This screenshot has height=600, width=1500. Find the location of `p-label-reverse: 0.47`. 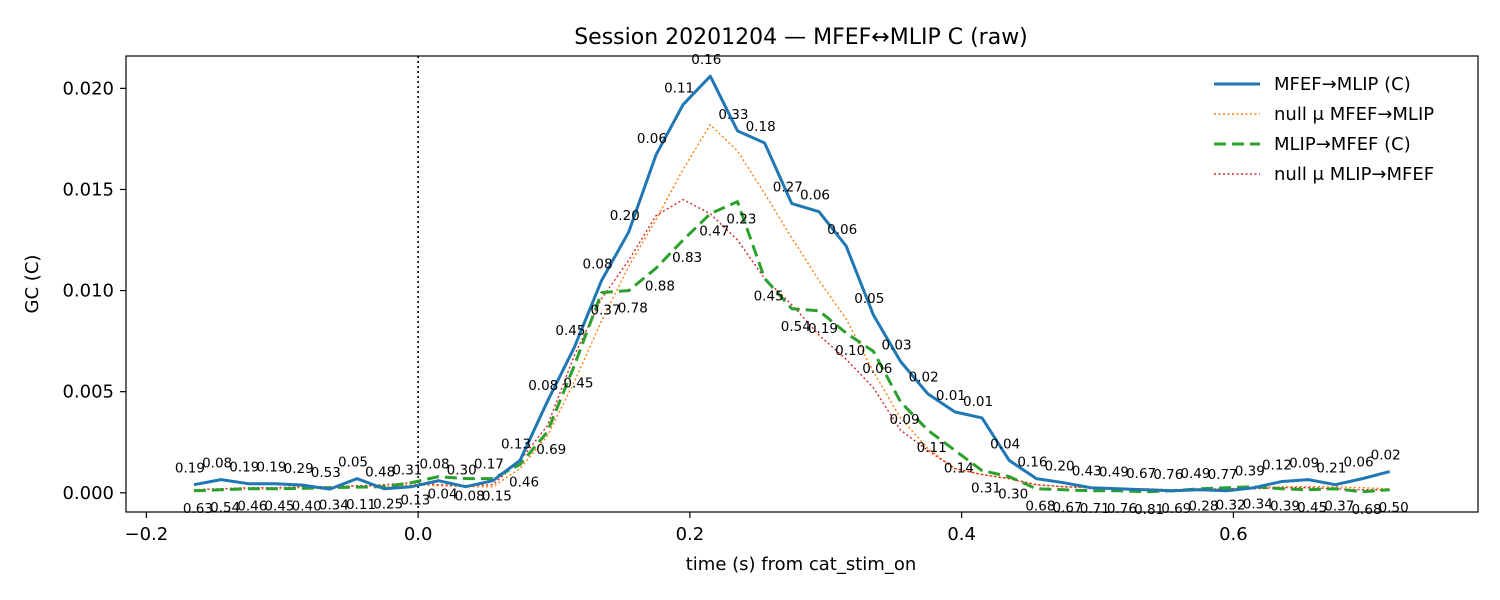

p-label-reverse: 0.47 is located at coordinates (714, 232).